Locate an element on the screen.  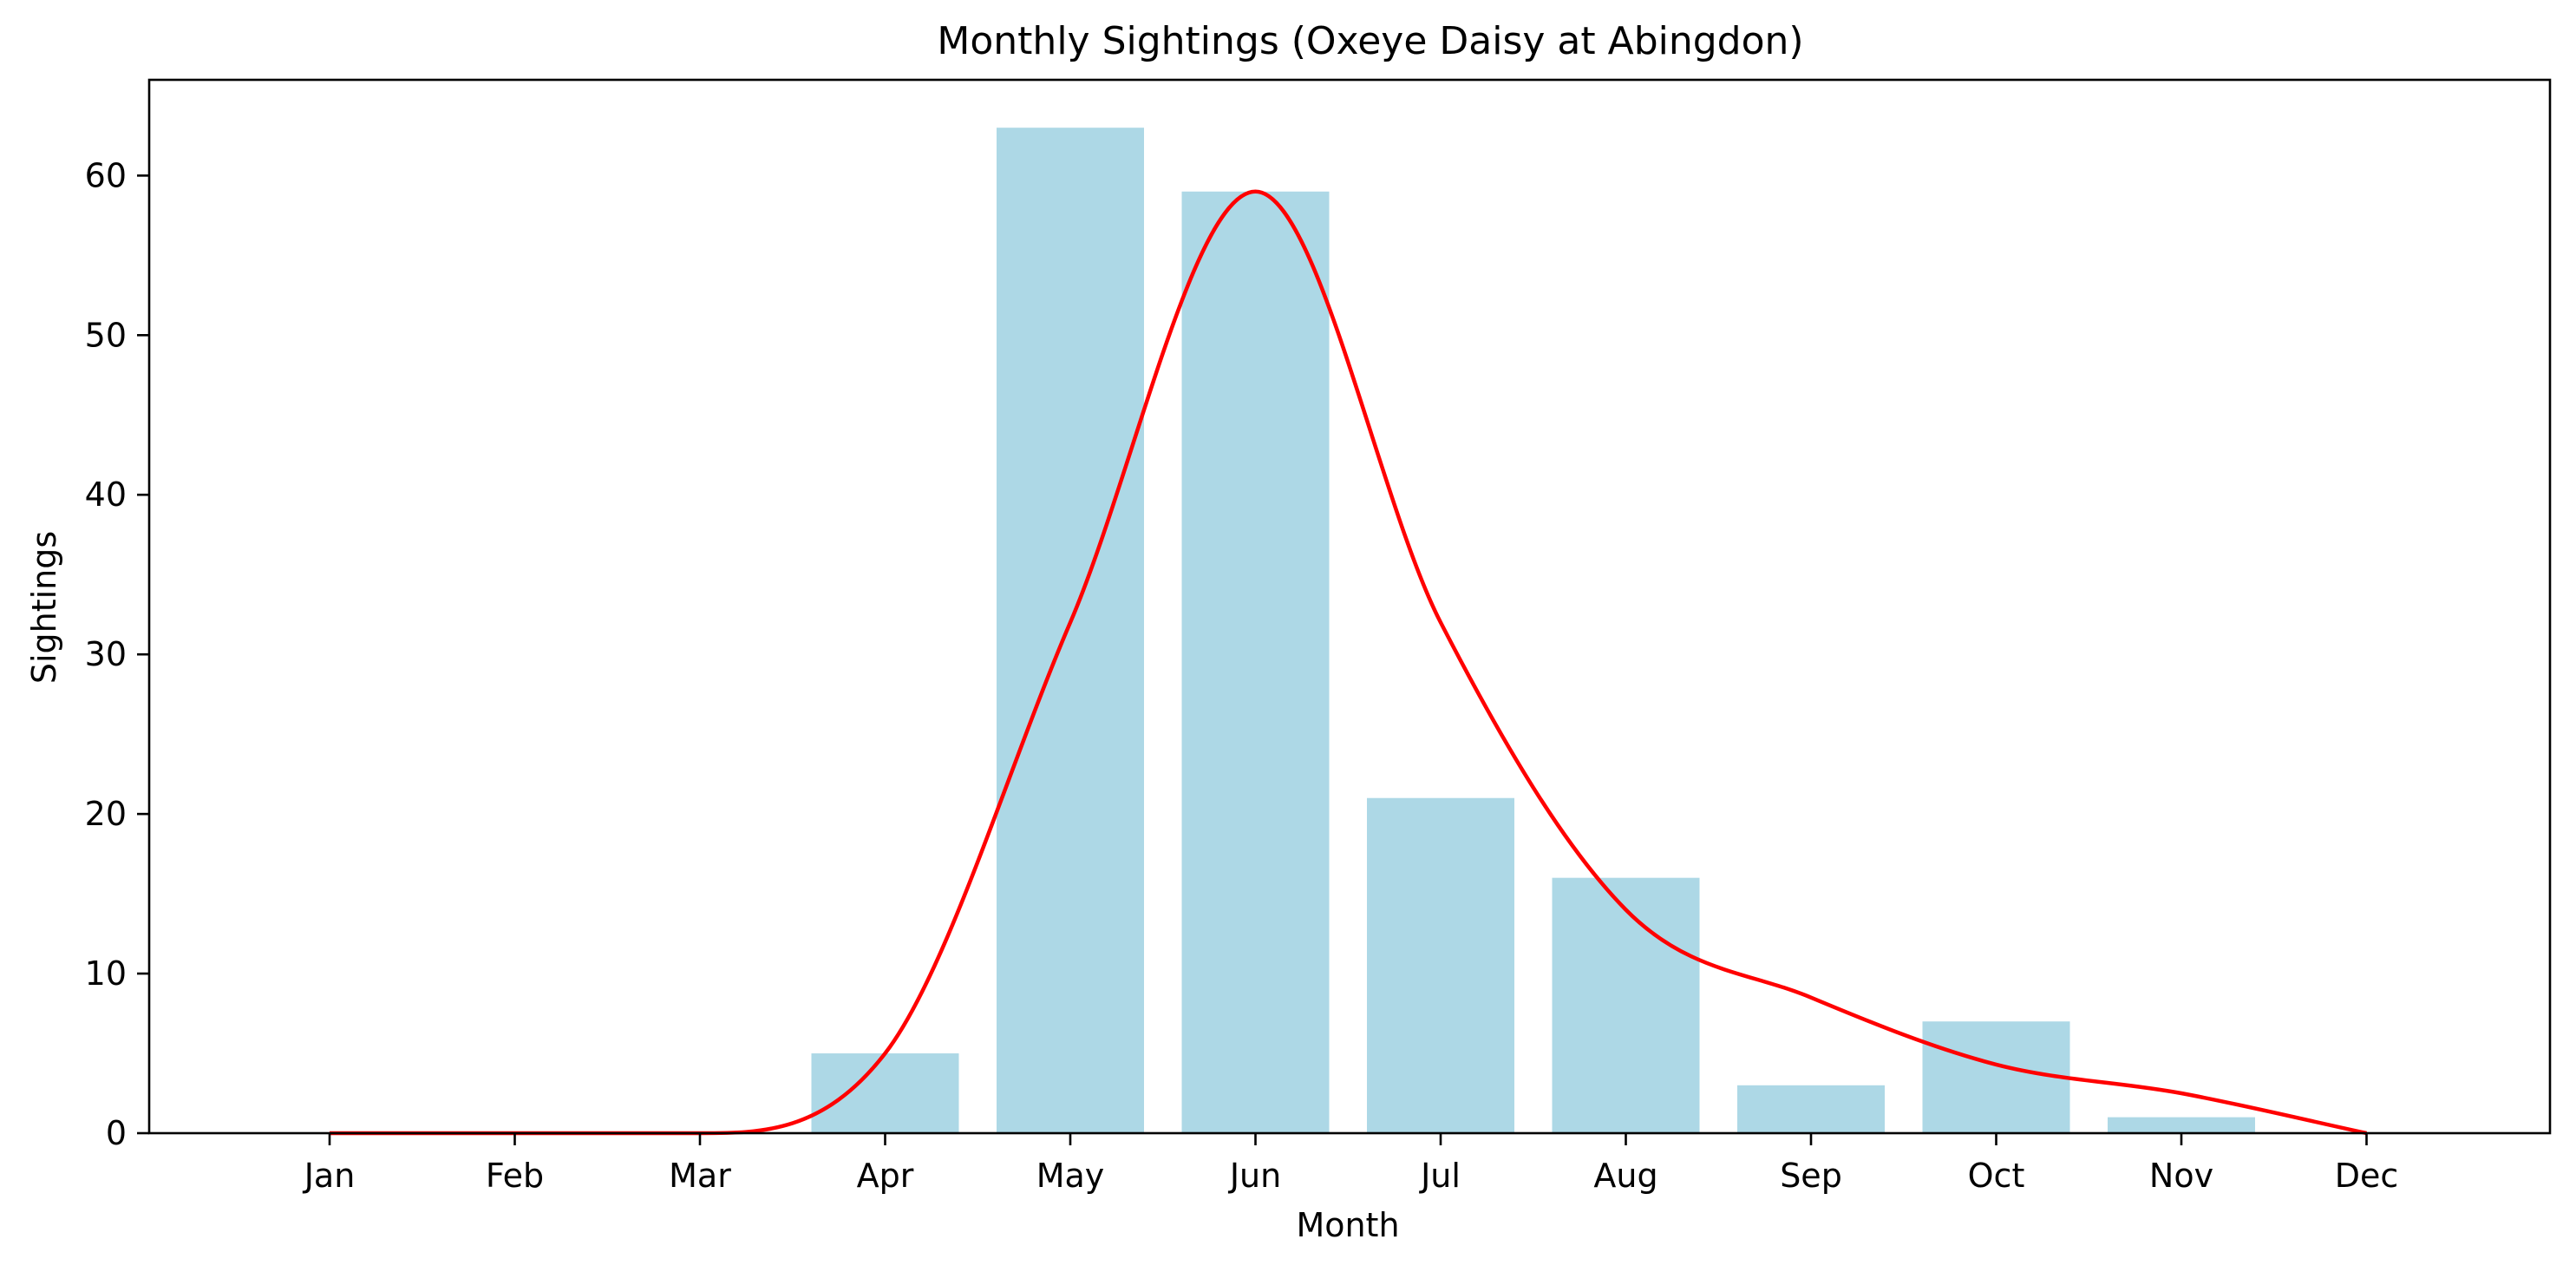
y-tick-label: 50 is located at coordinates (106, 335).